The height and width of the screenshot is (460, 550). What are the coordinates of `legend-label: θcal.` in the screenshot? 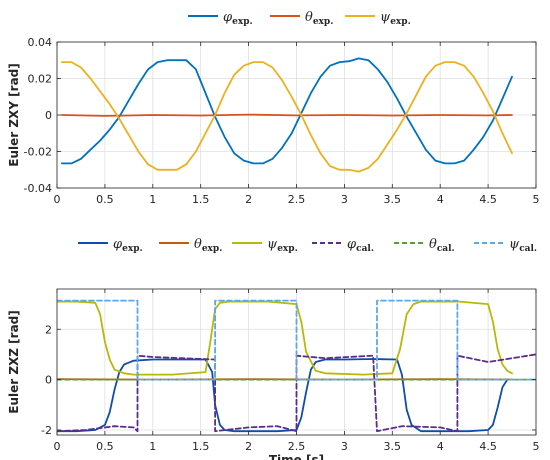 It's located at (442, 245).